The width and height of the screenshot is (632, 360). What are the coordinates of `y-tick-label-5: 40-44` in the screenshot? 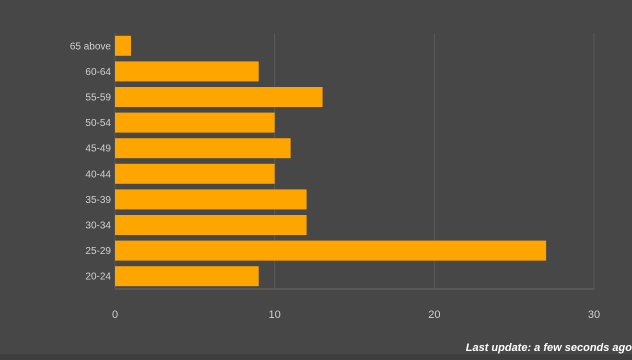 It's located at (98, 174).